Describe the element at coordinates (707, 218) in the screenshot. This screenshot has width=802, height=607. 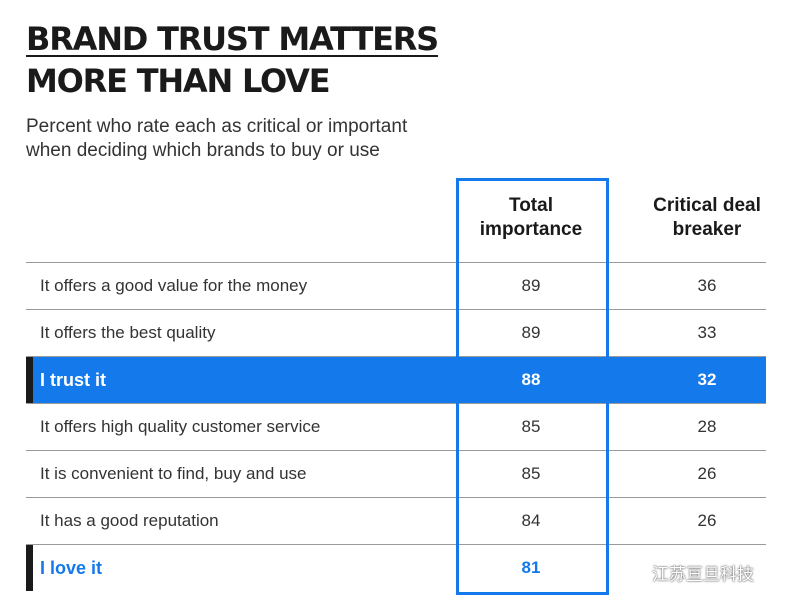
I see `column-header-critical-deal-breaker: Critical deal breaker` at that location.